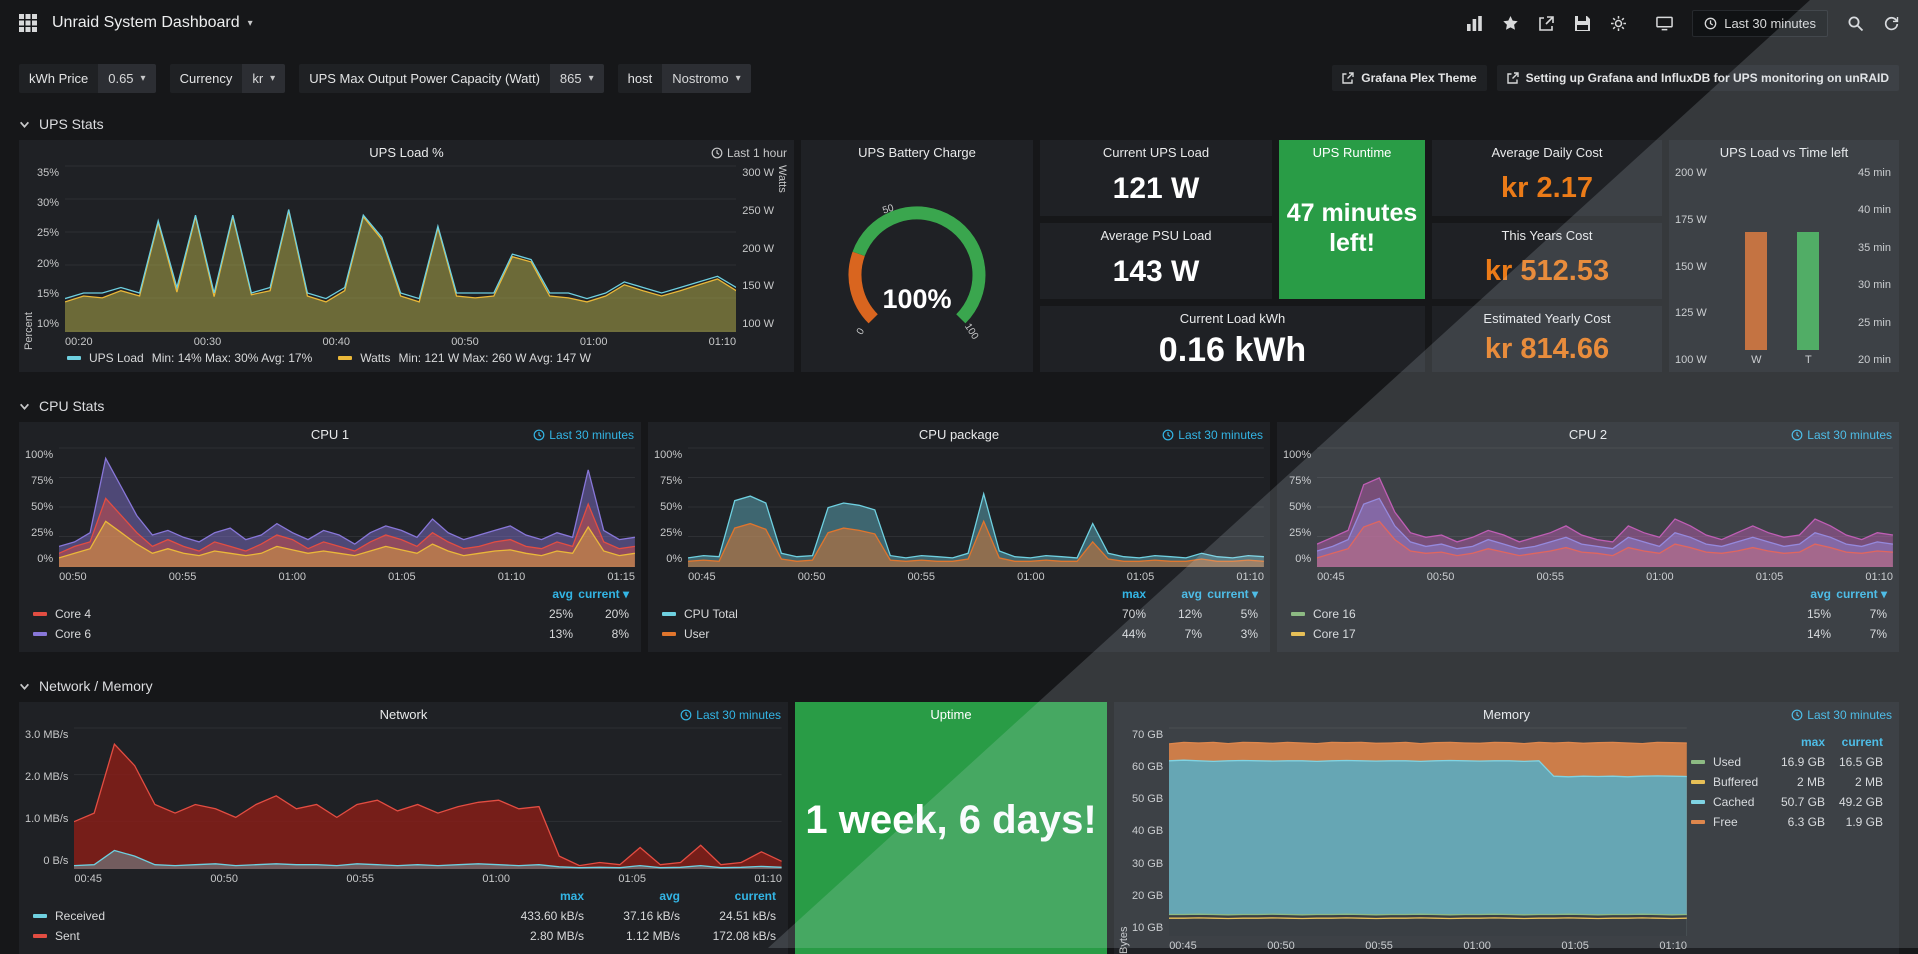 Image resolution: width=1918 pixels, height=954 pixels. I want to click on axis-tick: 01:10, so click(512, 578).